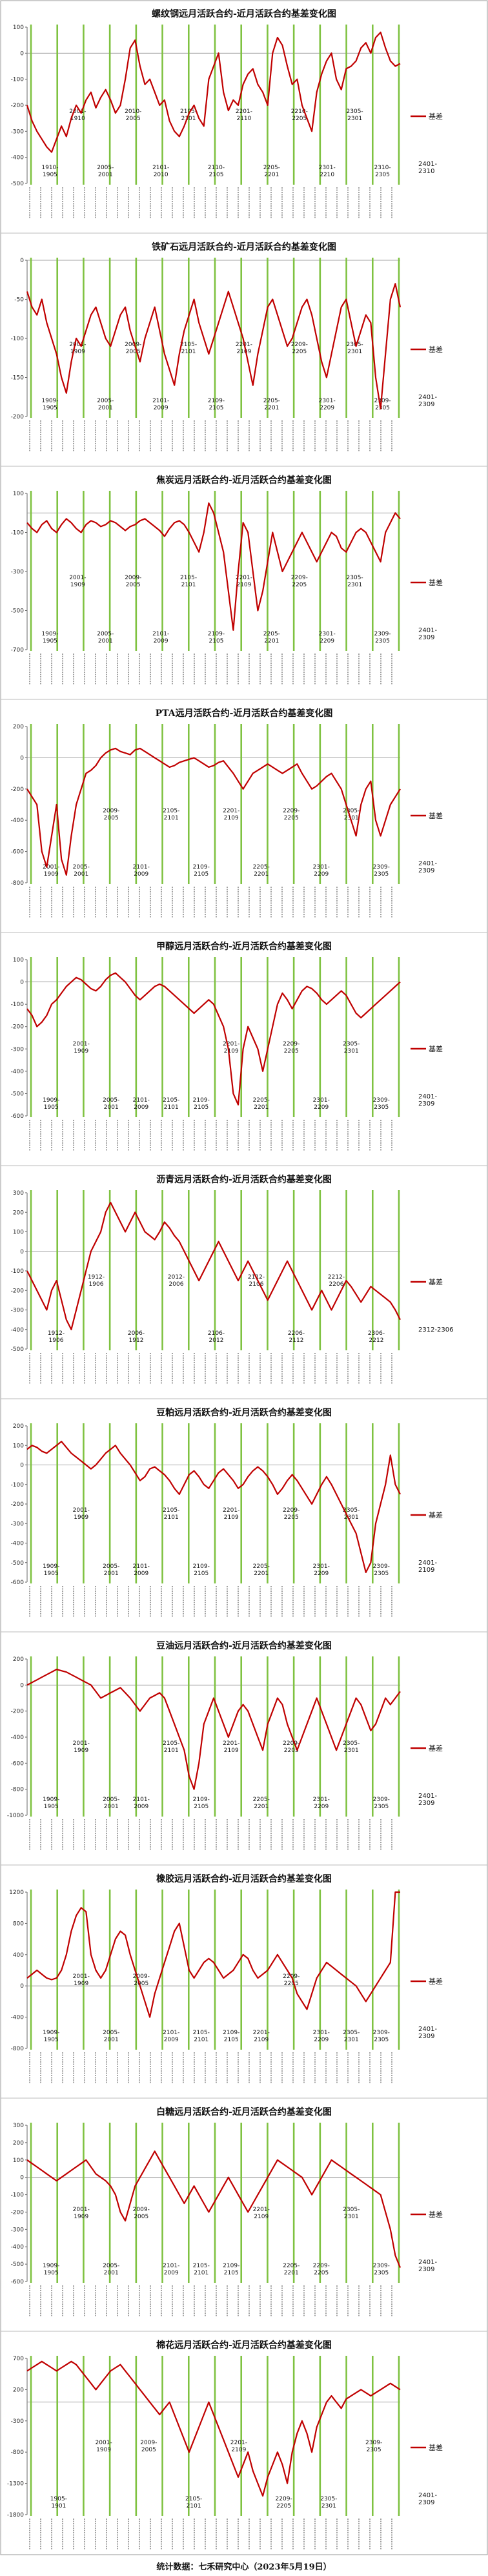 Image resolution: width=488 pixels, height=2576 pixels. Describe the element at coordinates (244, 2345) in the screenshot. I see `chart-title: 棉花远月活跃合约-近月活跃合约基差变化图` at that location.